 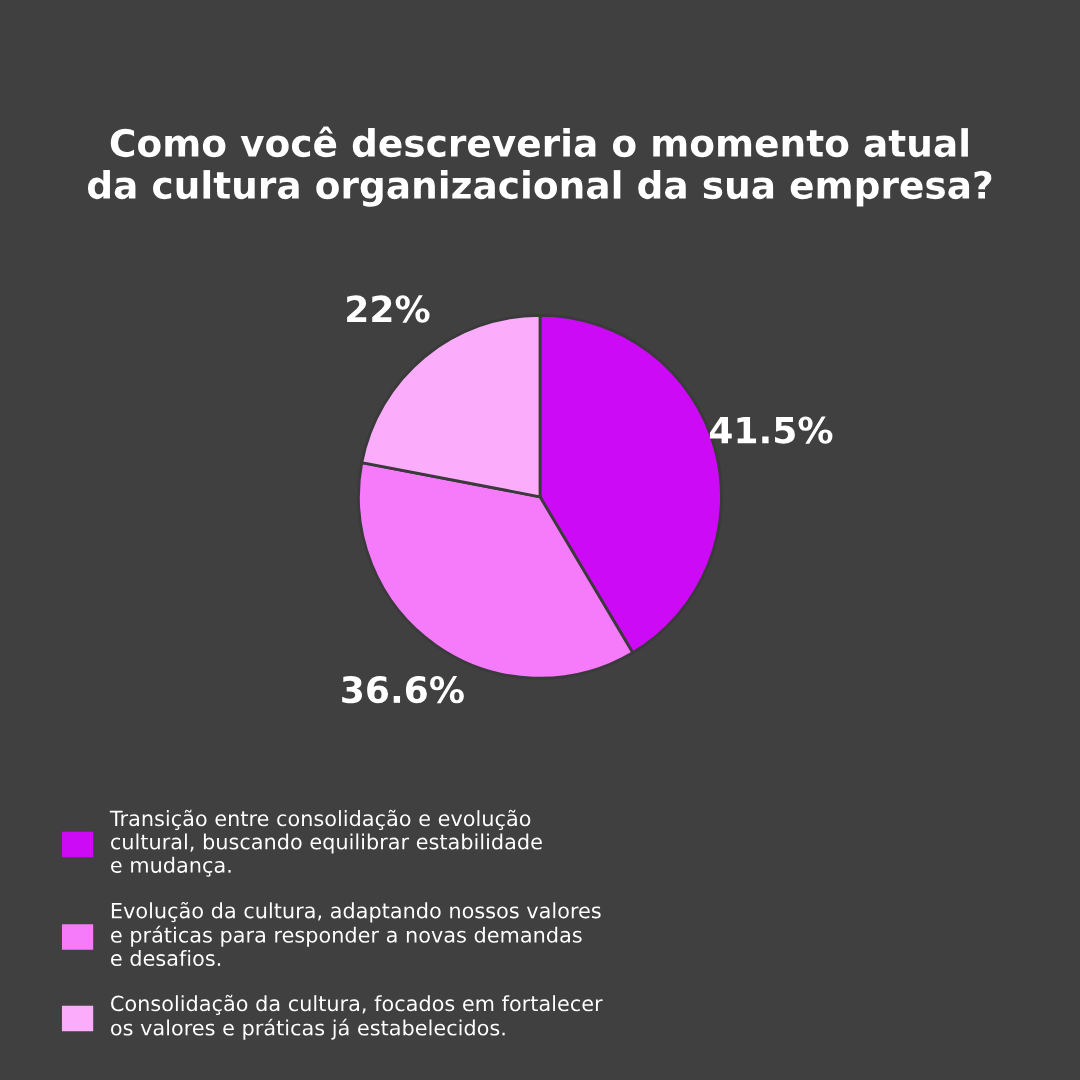 I want to click on chart-title: Como você descreveria o momento atual da cultura organizacional da sua empresa?, so click(x=539, y=166).